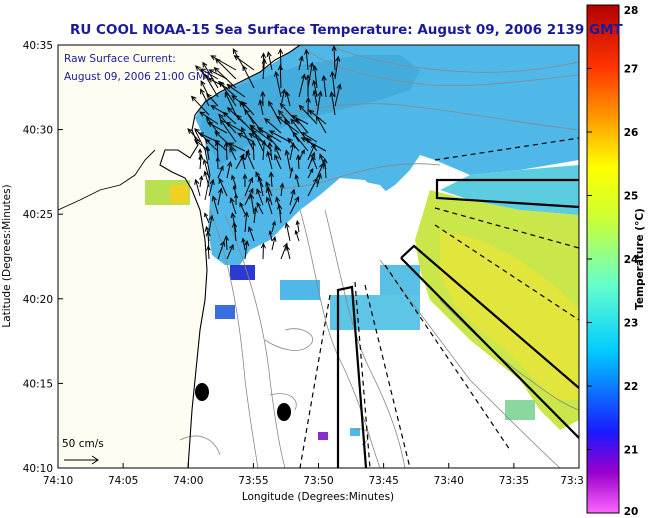 This screenshot has width=651, height=518. I want to click on colorbar-tick-label: 21, so click(631, 451).